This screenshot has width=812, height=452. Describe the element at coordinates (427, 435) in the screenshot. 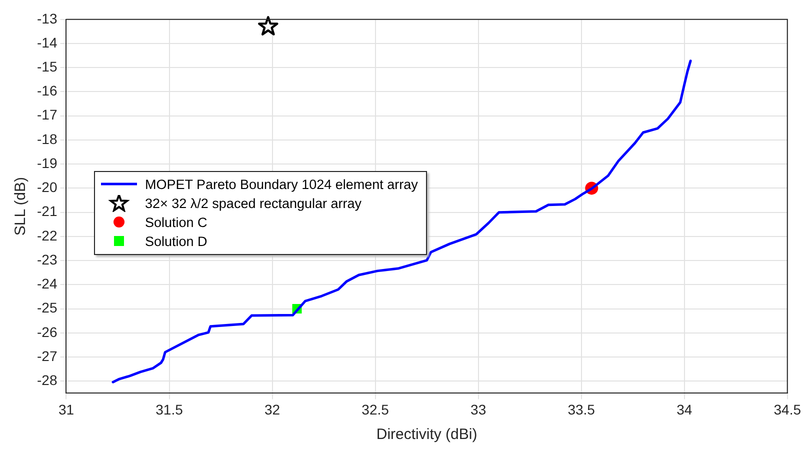

I see `x-axis-title: Directivity (dBi)` at that location.